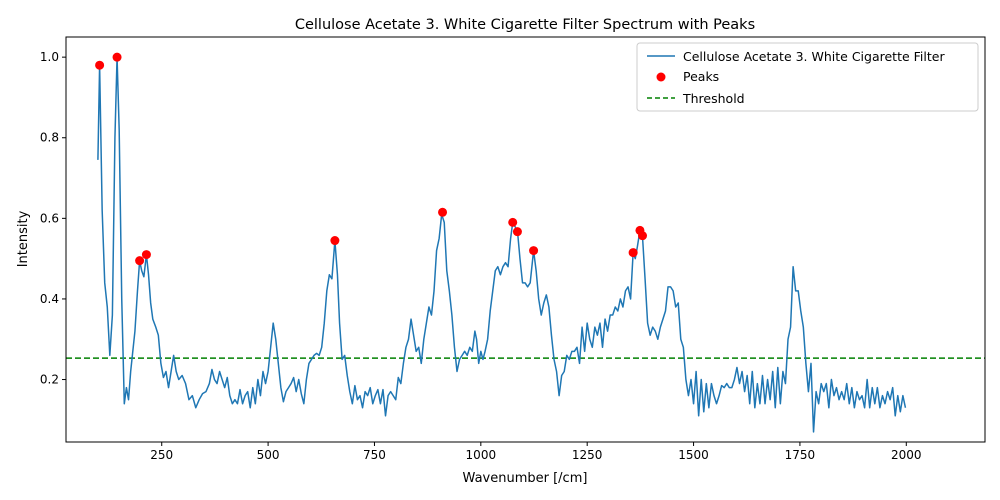 This screenshot has height=500, width=1000. I want to click on x-tick-label: 2000, so click(906, 455).